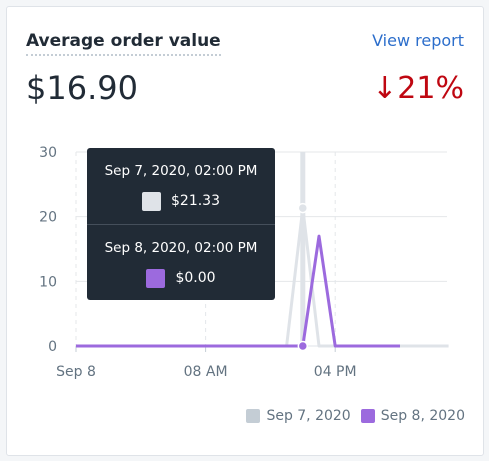  Describe the element at coordinates (181, 262) in the screenshot. I see `tooltip-entry-sep8: Sep 8, 2020, 02:00 PM $0.00` at that location.